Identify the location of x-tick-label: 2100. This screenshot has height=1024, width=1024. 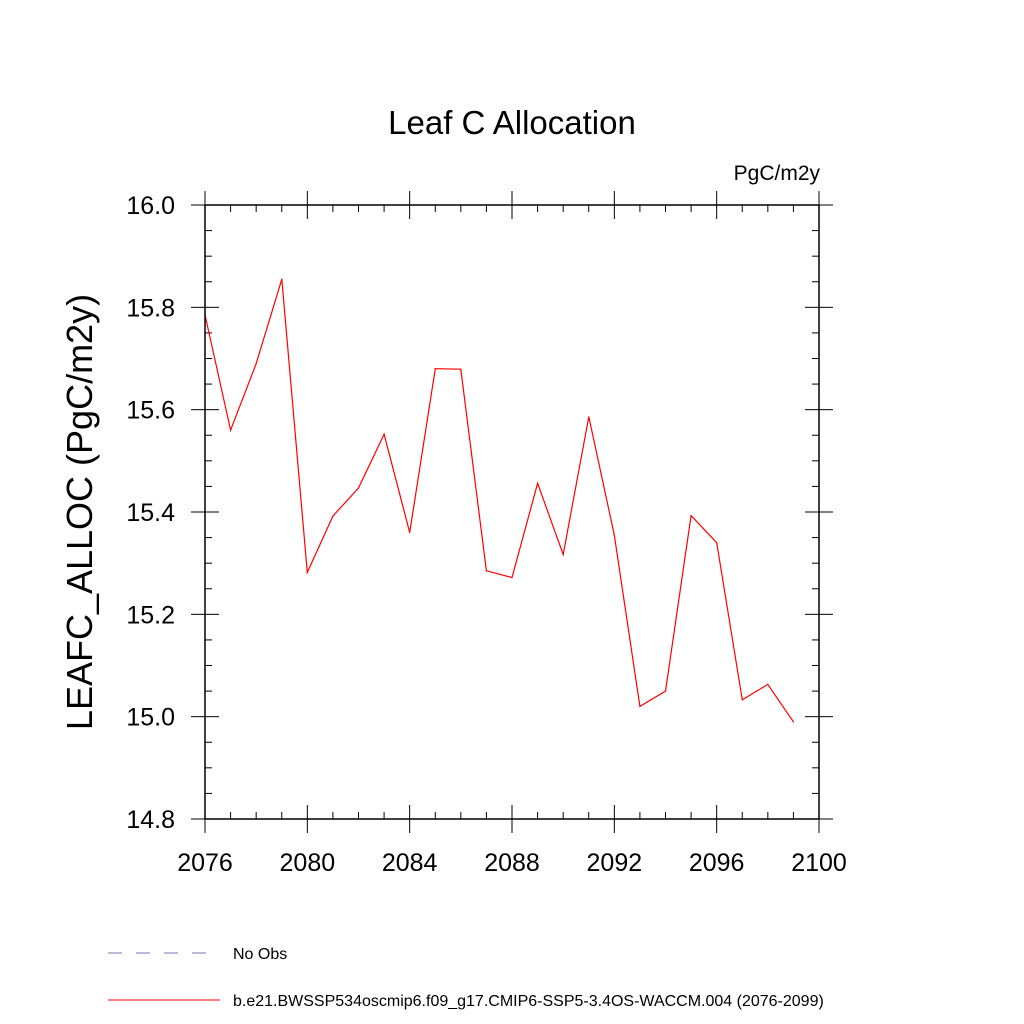
(819, 863).